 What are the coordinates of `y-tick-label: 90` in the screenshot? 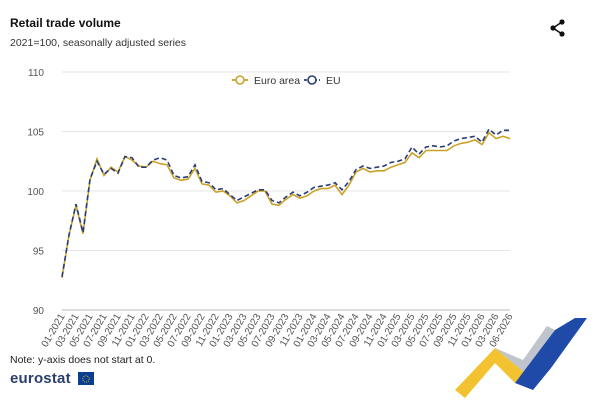 It's located at (39, 311).